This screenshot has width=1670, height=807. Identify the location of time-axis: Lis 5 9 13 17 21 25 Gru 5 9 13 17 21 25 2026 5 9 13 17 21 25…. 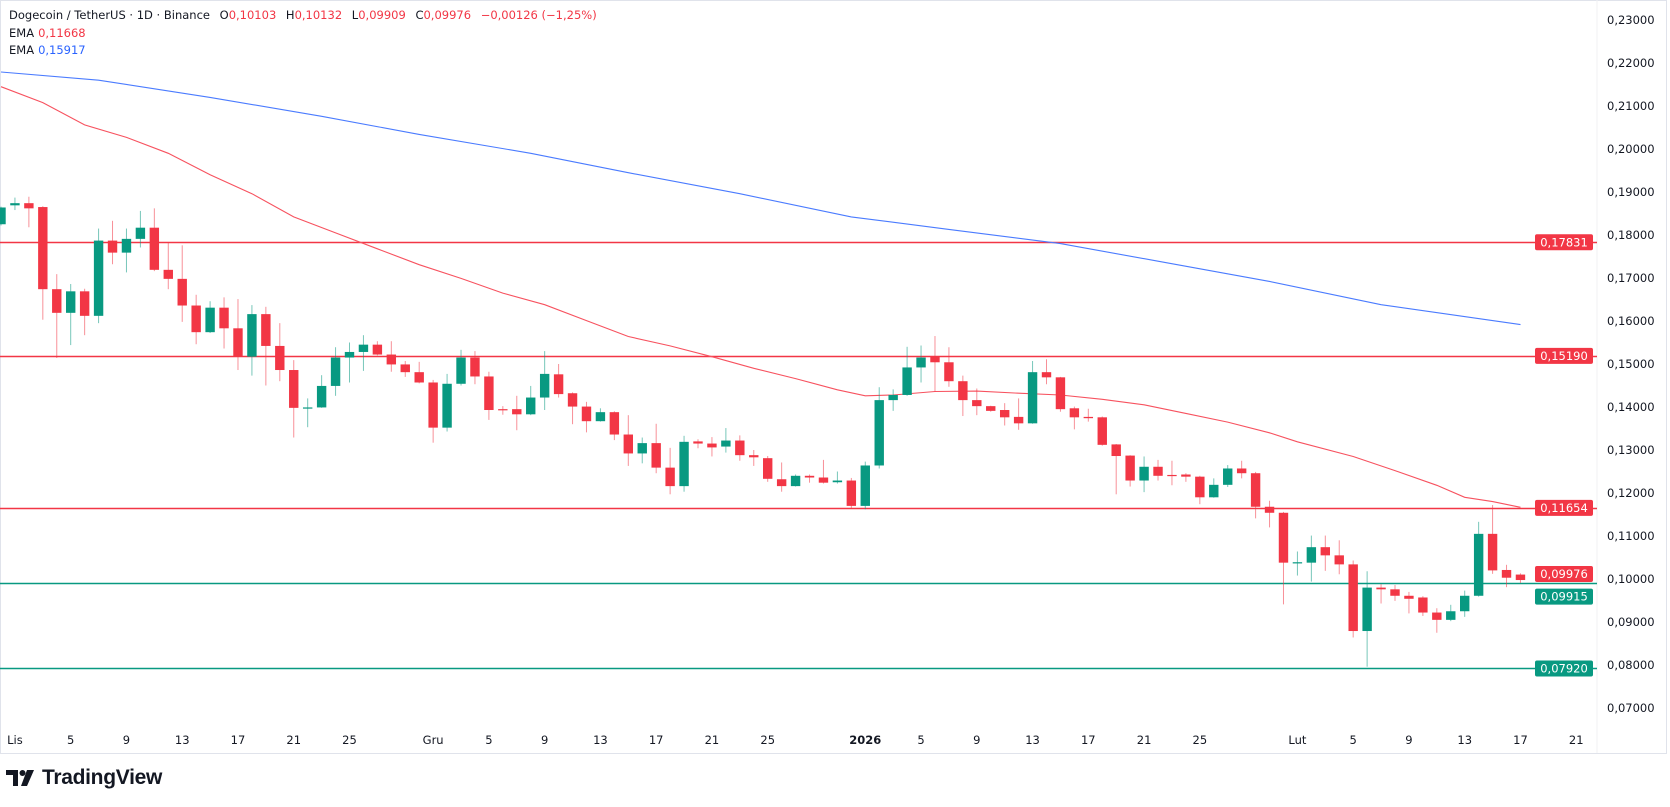
(795, 740).